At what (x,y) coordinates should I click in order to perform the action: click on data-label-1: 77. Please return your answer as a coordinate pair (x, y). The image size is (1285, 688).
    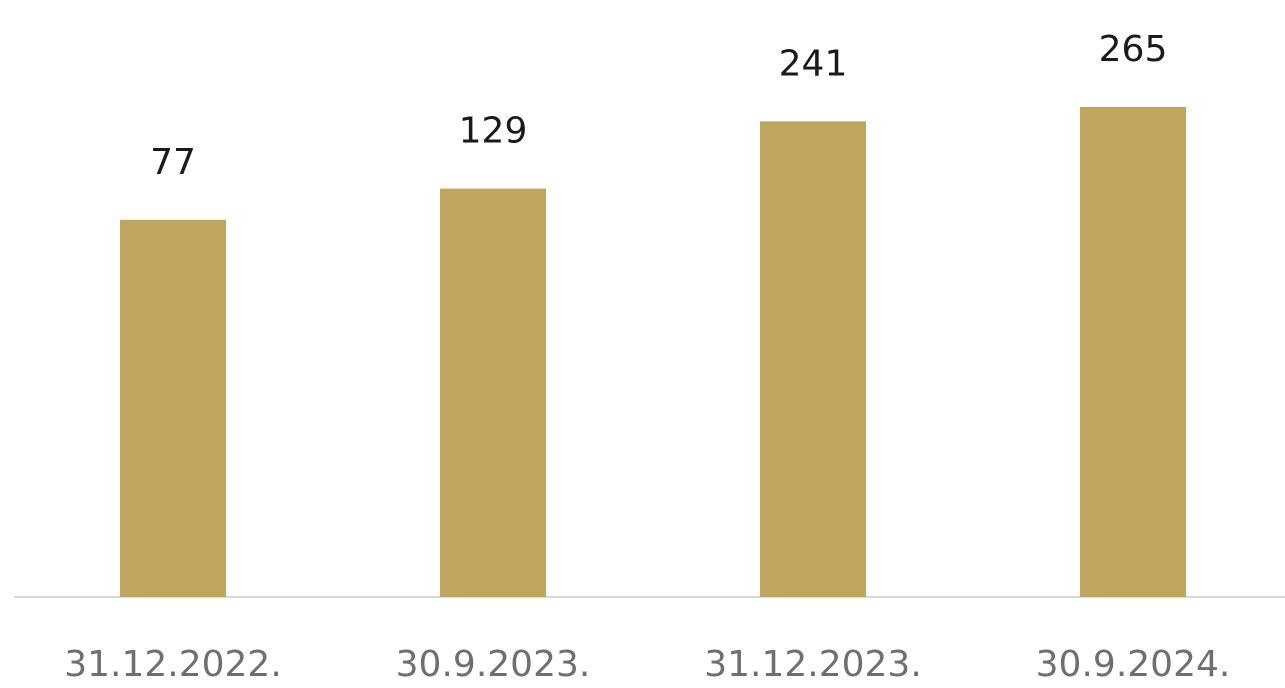
    Looking at the image, I should click on (173, 162).